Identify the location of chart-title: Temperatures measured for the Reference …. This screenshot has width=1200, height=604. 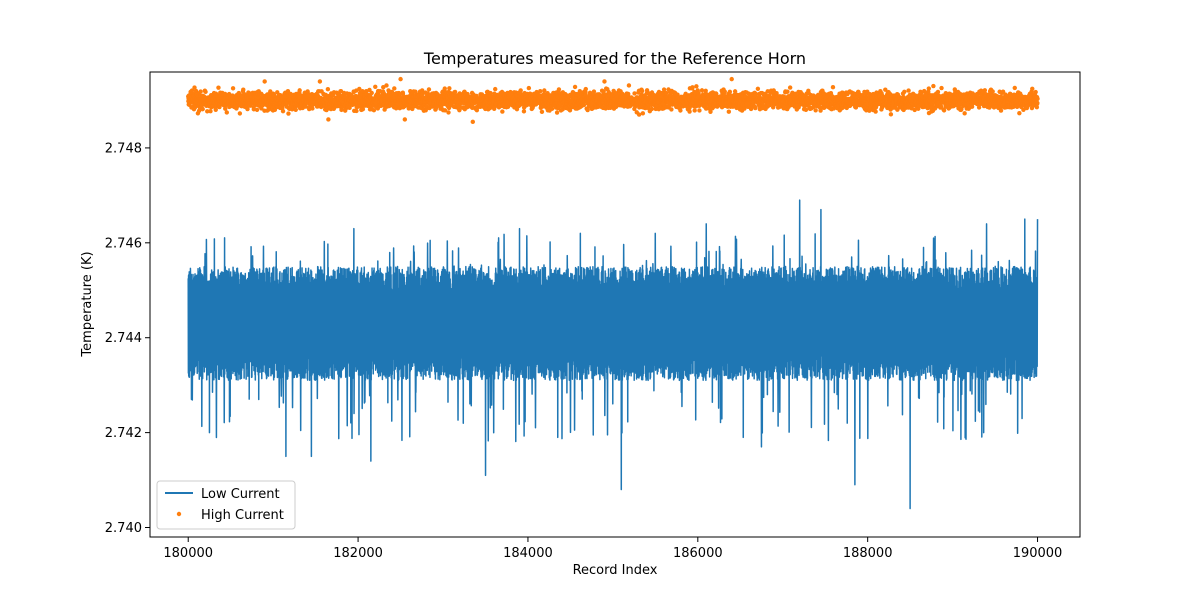
(614, 58).